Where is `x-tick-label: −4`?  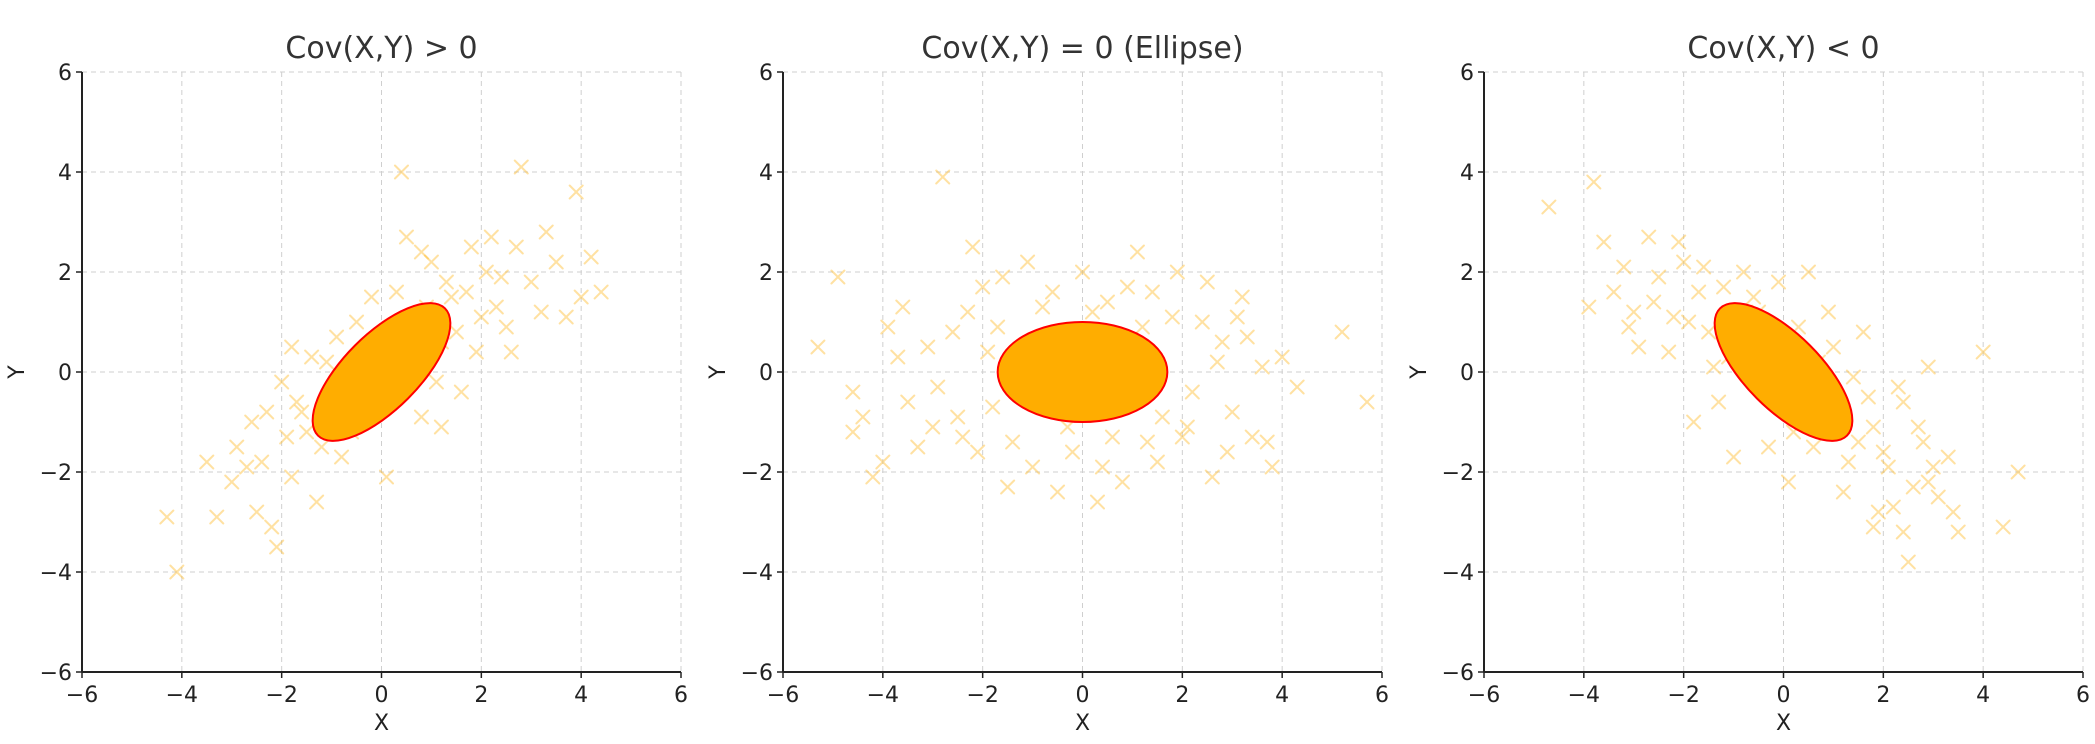
x-tick-label: −4 is located at coordinates (883, 695).